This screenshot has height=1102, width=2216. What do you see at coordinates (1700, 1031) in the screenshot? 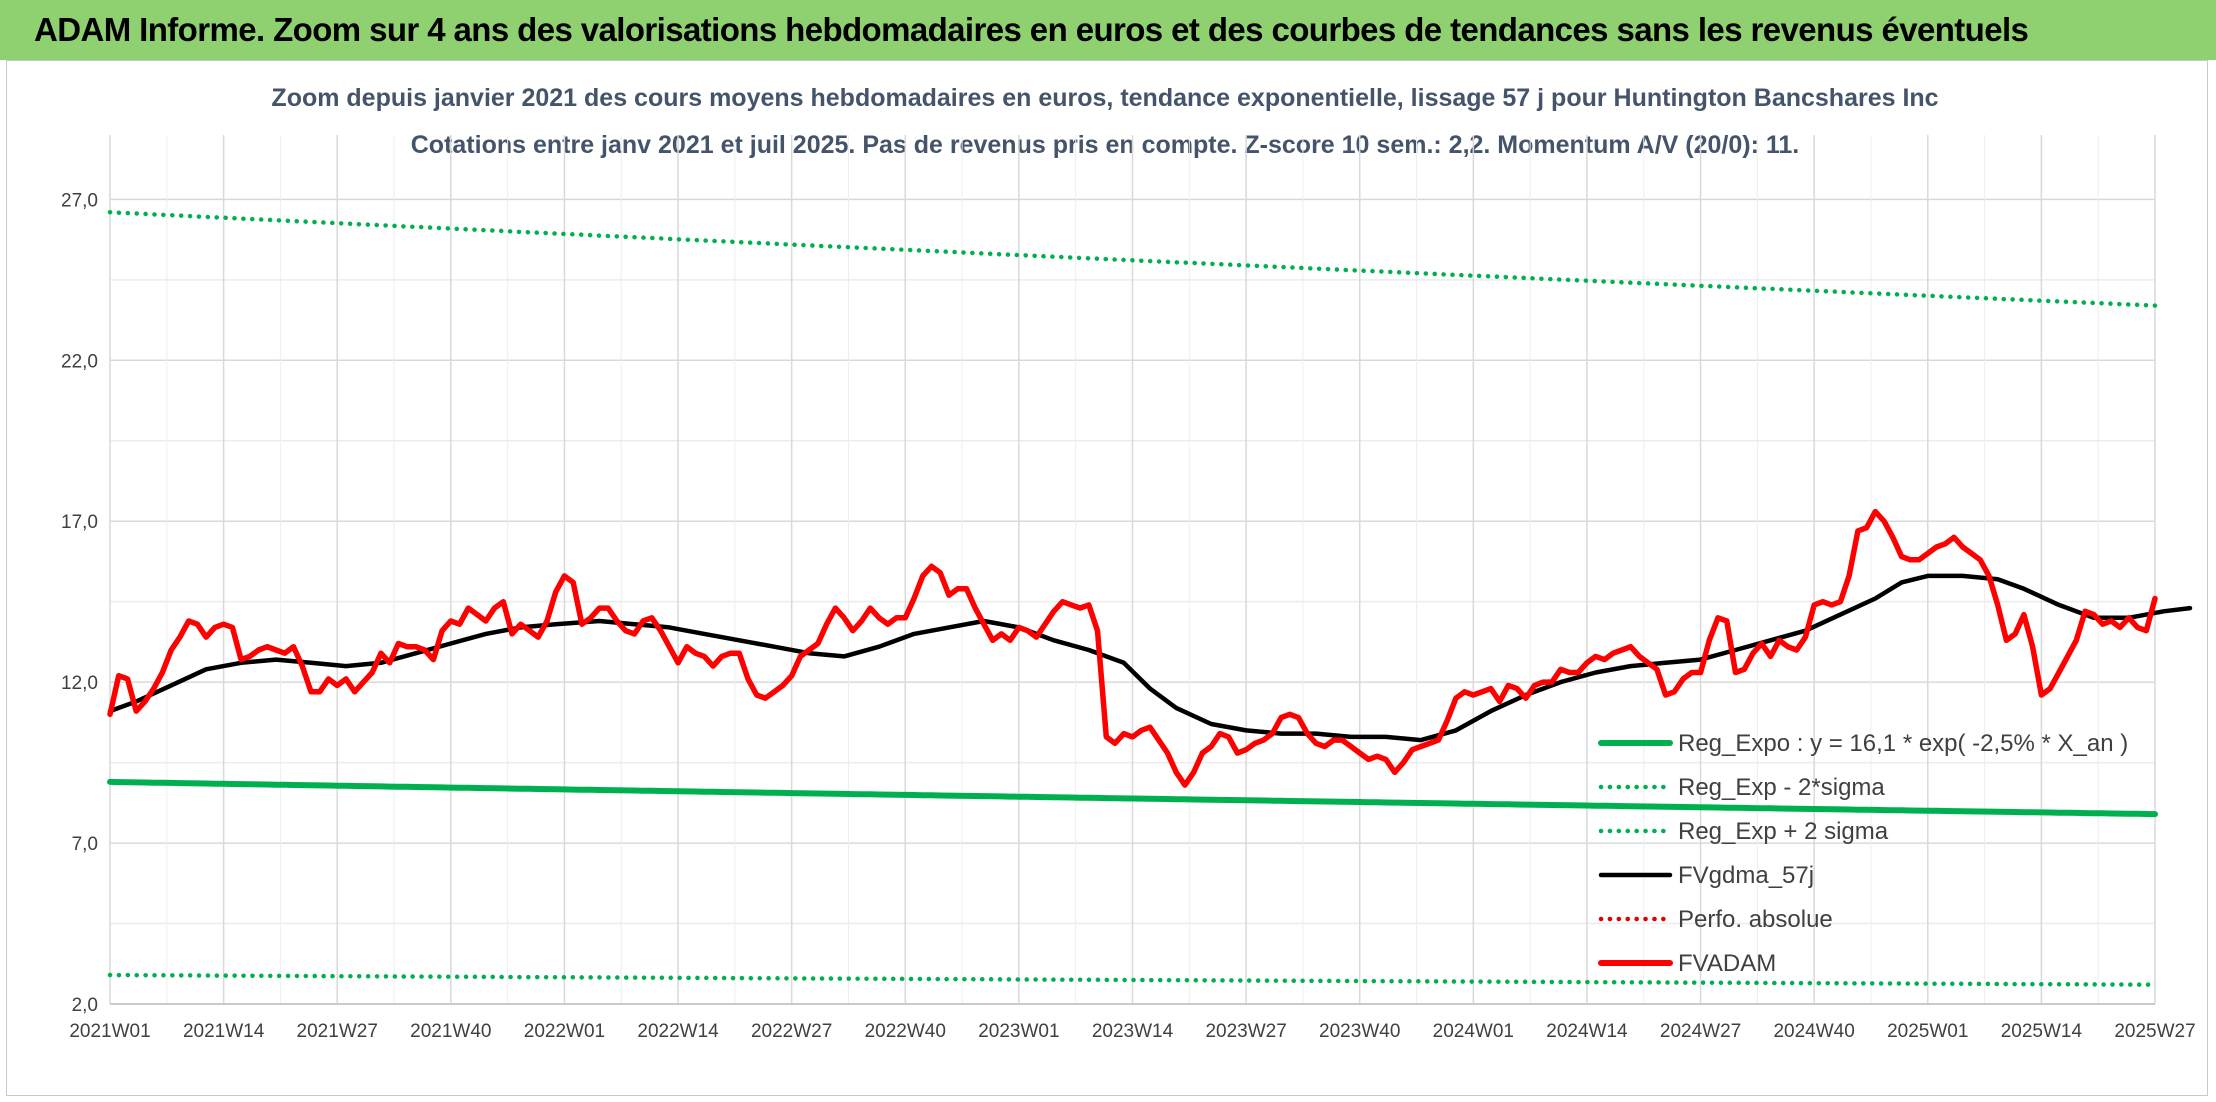
I see `x-tick-label: 2024W27` at bounding box center [1700, 1031].